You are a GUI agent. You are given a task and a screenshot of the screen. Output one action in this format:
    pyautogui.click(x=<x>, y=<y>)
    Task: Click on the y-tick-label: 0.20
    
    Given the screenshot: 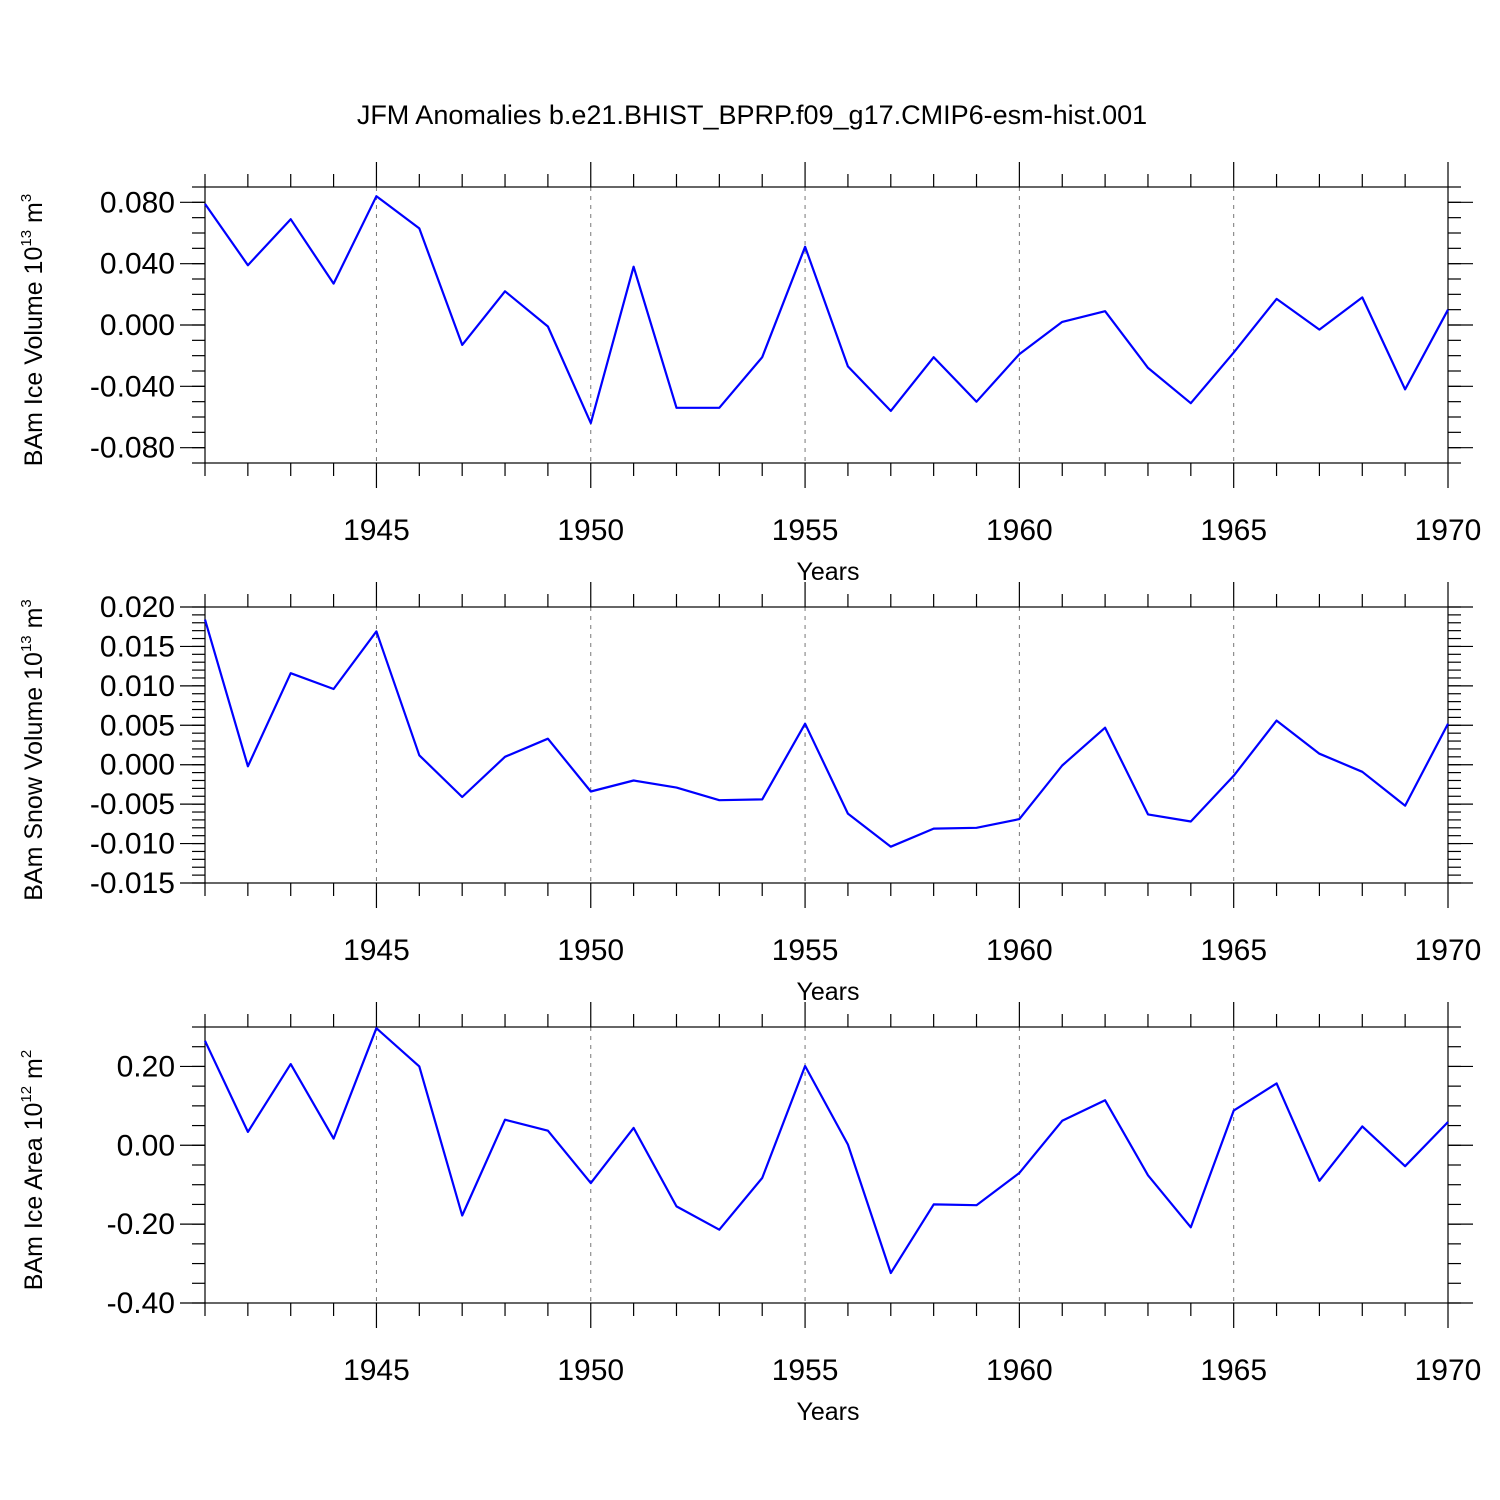 What is the action you would take?
    pyautogui.click(x=146, y=1066)
    